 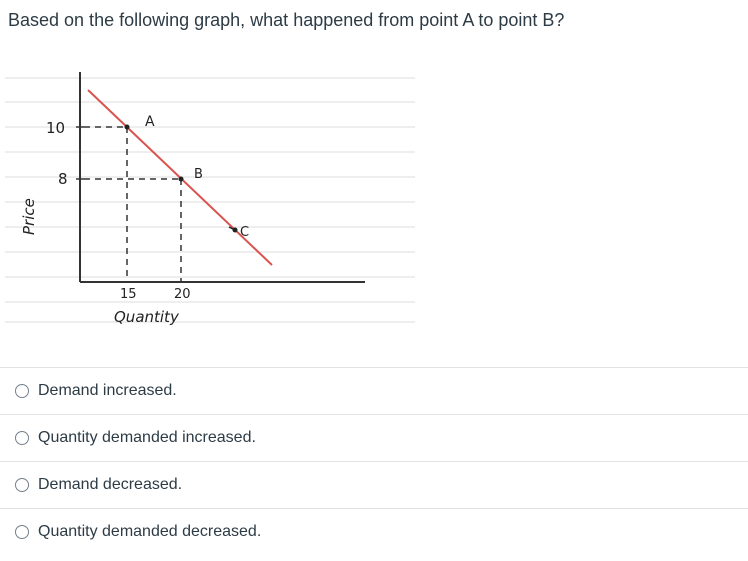 What do you see at coordinates (127, 127) in the screenshot?
I see `point-a-marker` at bounding box center [127, 127].